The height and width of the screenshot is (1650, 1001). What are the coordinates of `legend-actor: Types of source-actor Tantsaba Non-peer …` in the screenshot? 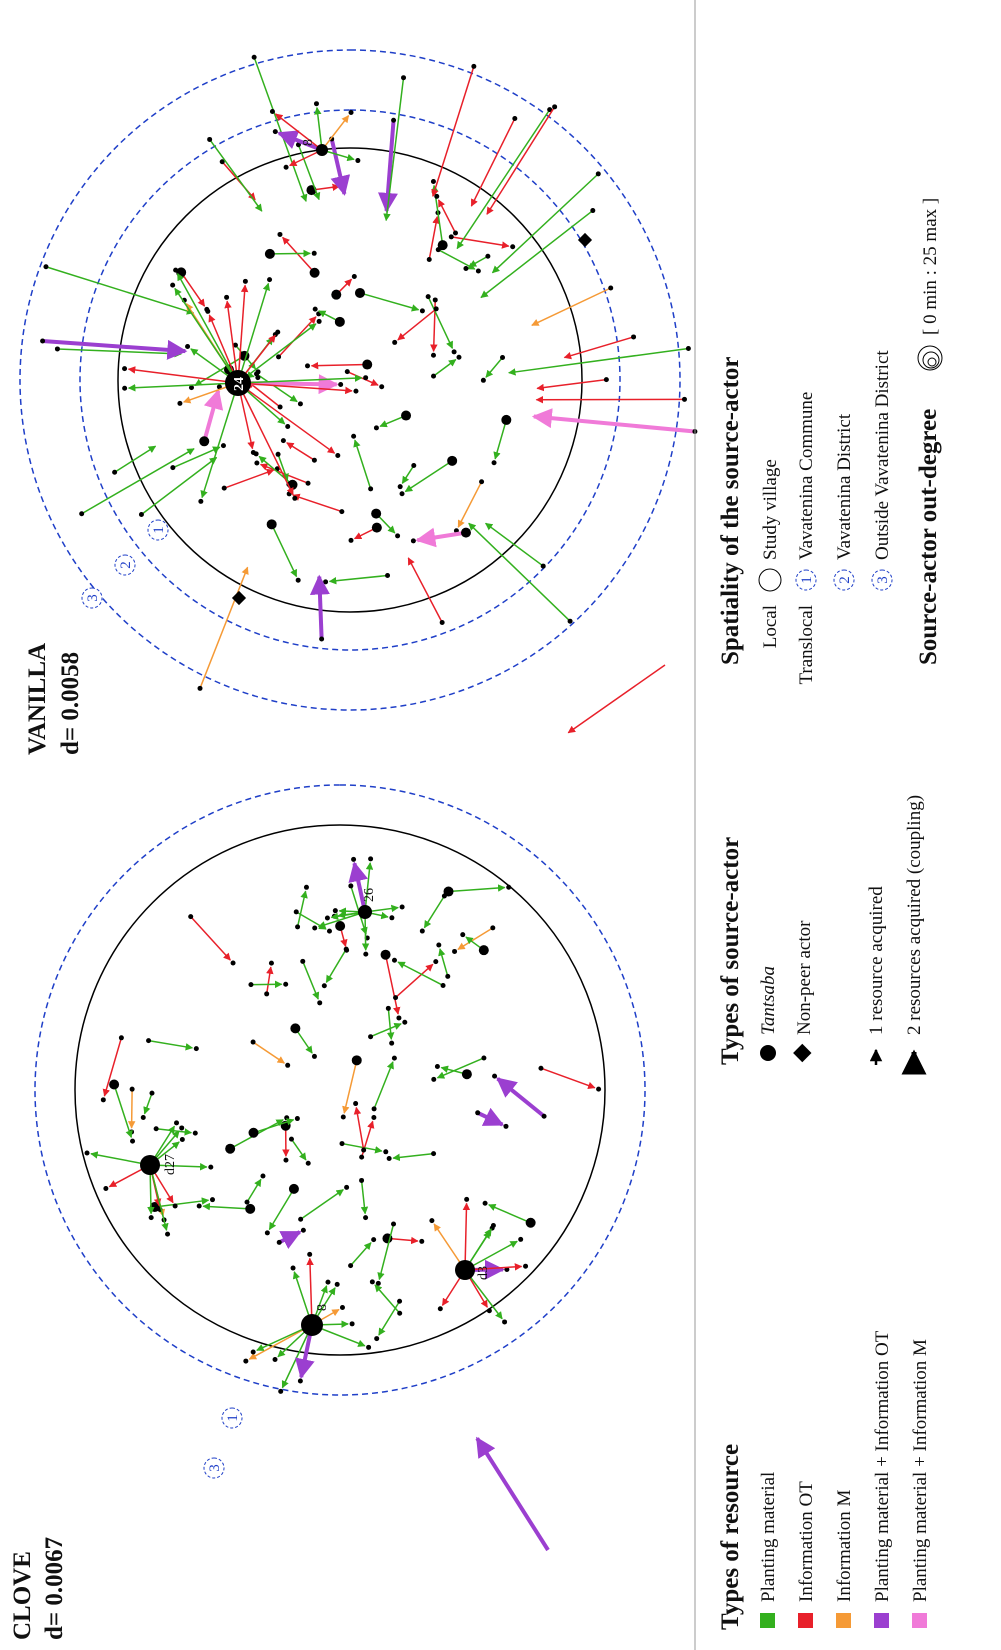 It's located at (822, 935).